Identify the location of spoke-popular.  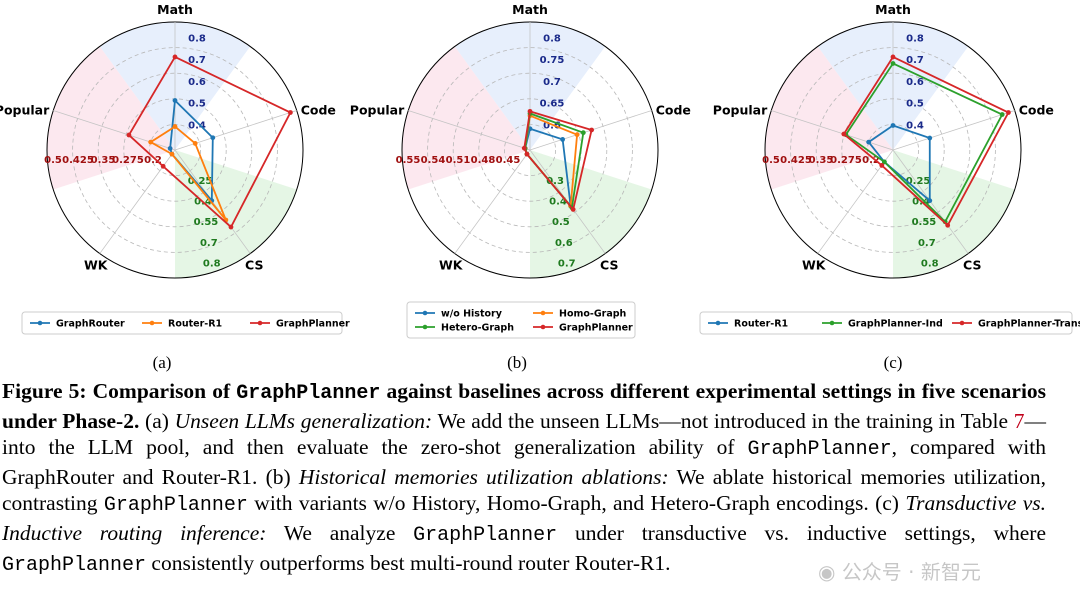
(832, 130).